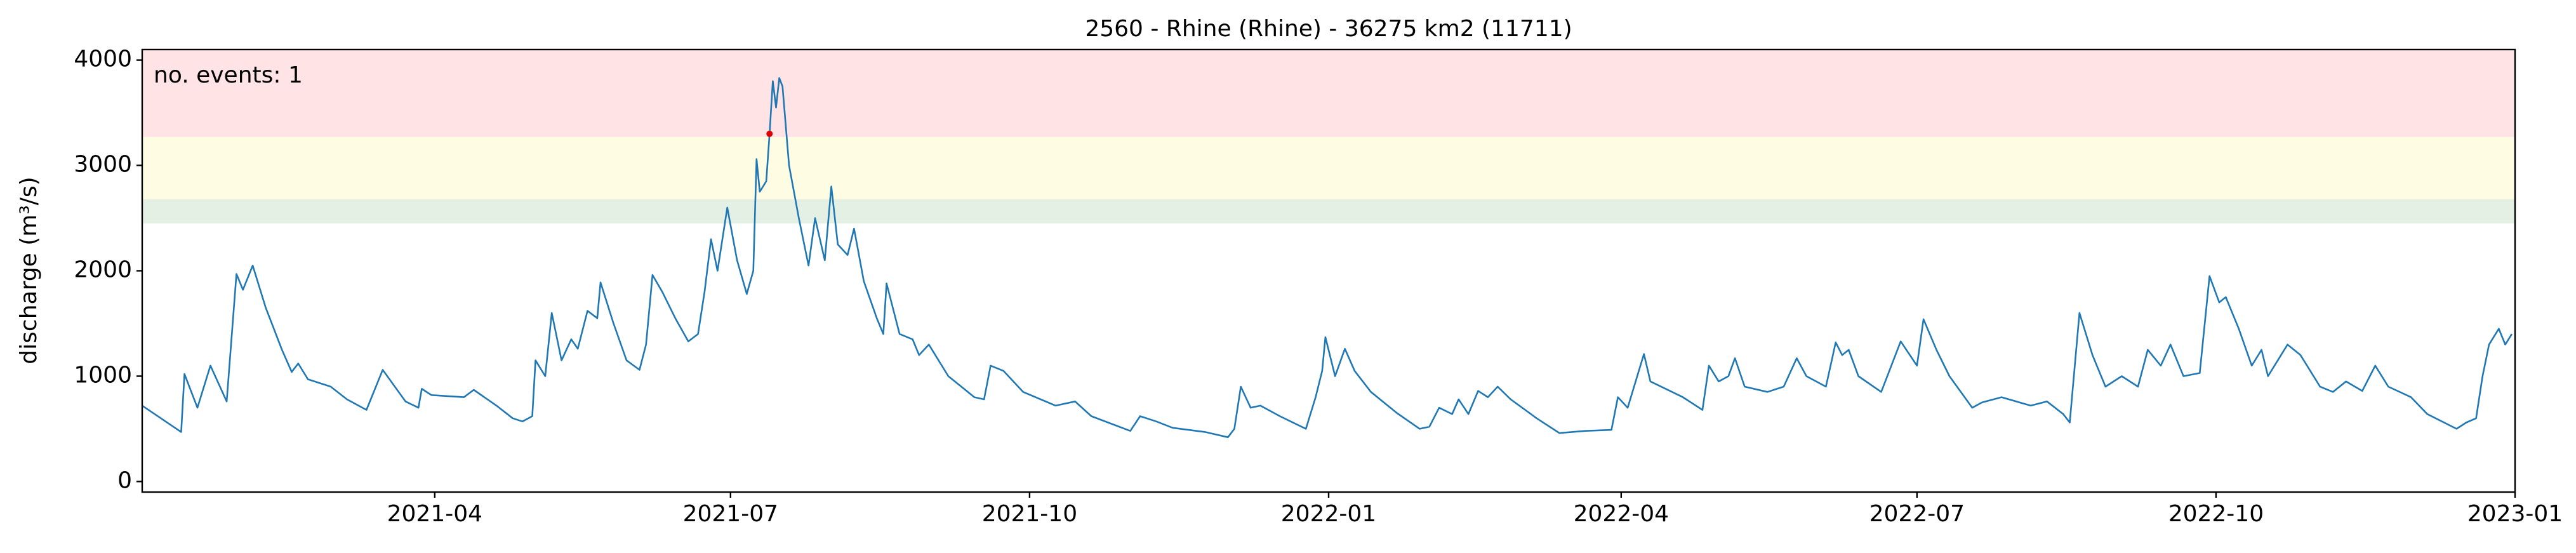 The height and width of the screenshot is (553, 2576). What do you see at coordinates (103, 165) in the screenshot?
I see `y-tick-label: 3000` at bounding box center [103, 165].